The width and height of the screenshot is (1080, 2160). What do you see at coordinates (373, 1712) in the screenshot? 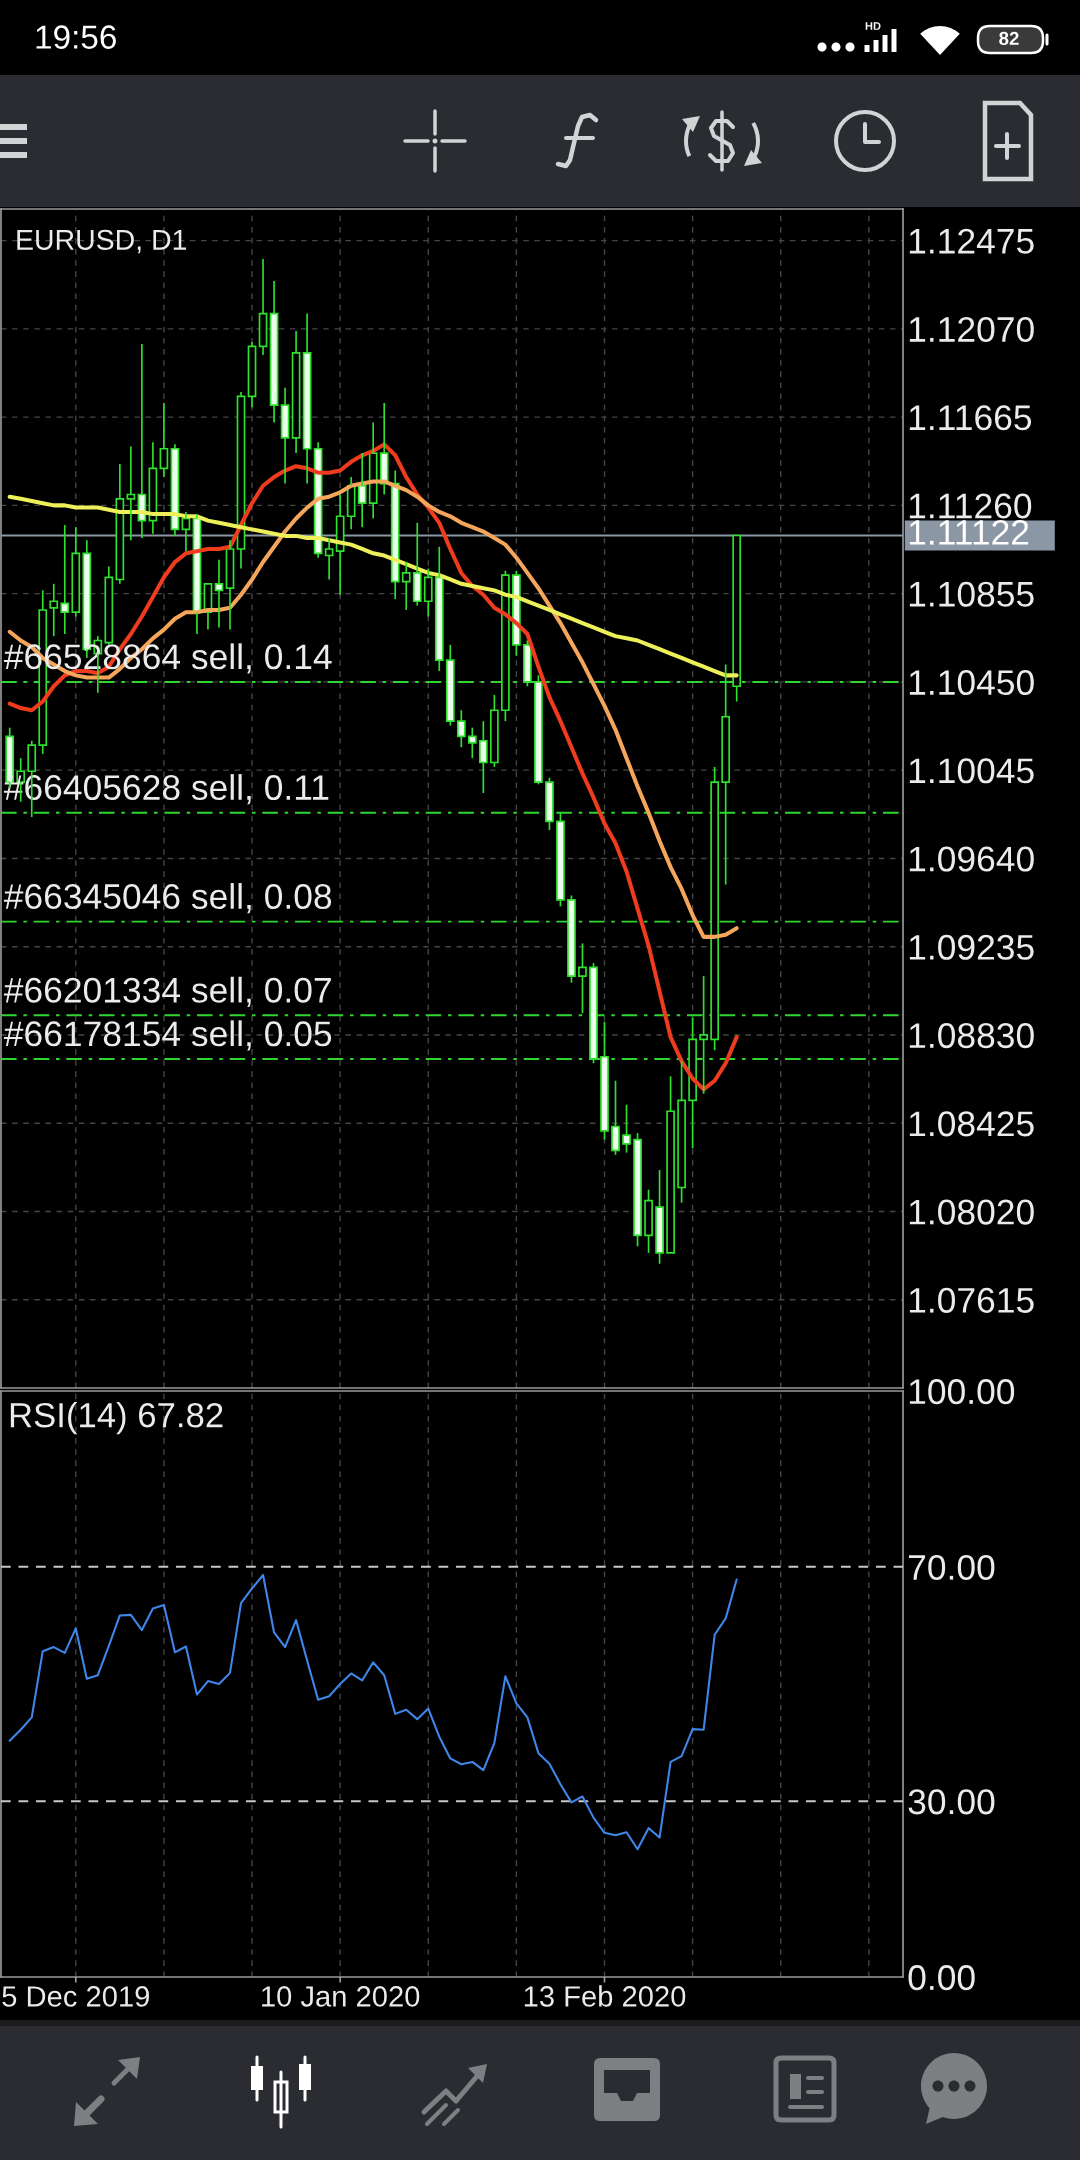
I see `line-series` at bounding box center [373, 1712].